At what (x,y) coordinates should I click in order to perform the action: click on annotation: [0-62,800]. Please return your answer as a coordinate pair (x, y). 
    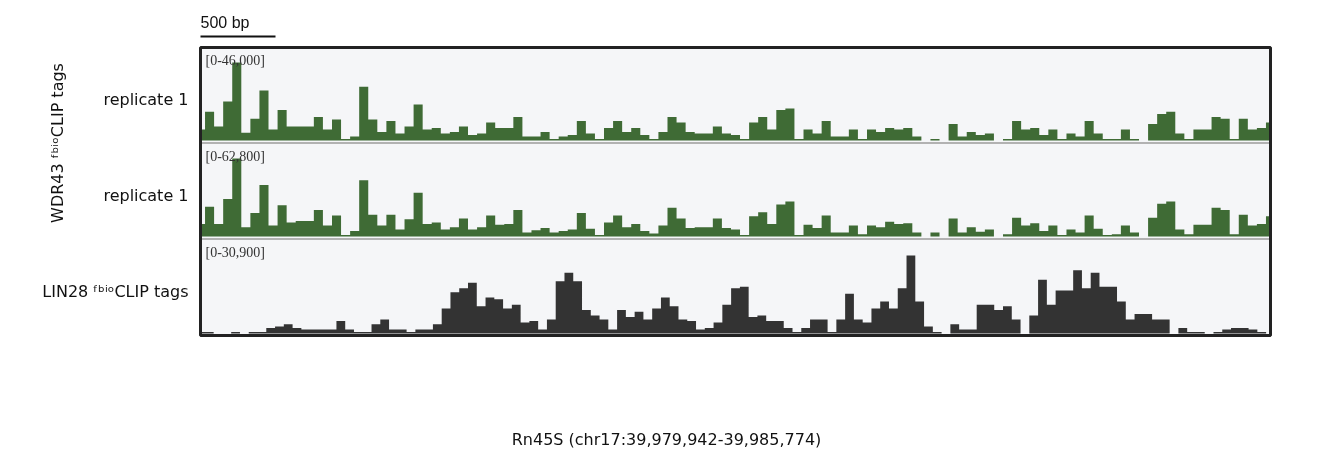
    Looking at the image, I should click on (235, 156).